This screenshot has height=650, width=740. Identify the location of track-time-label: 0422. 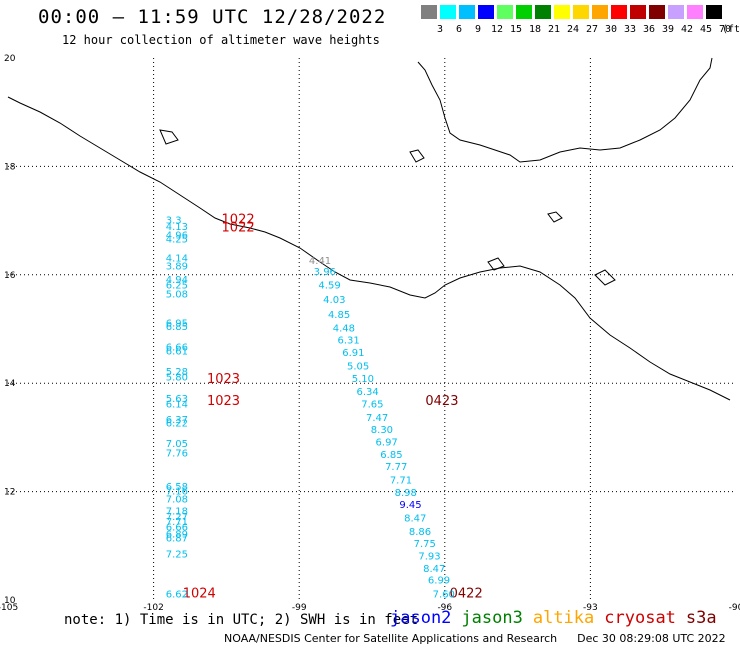
(466, 593).